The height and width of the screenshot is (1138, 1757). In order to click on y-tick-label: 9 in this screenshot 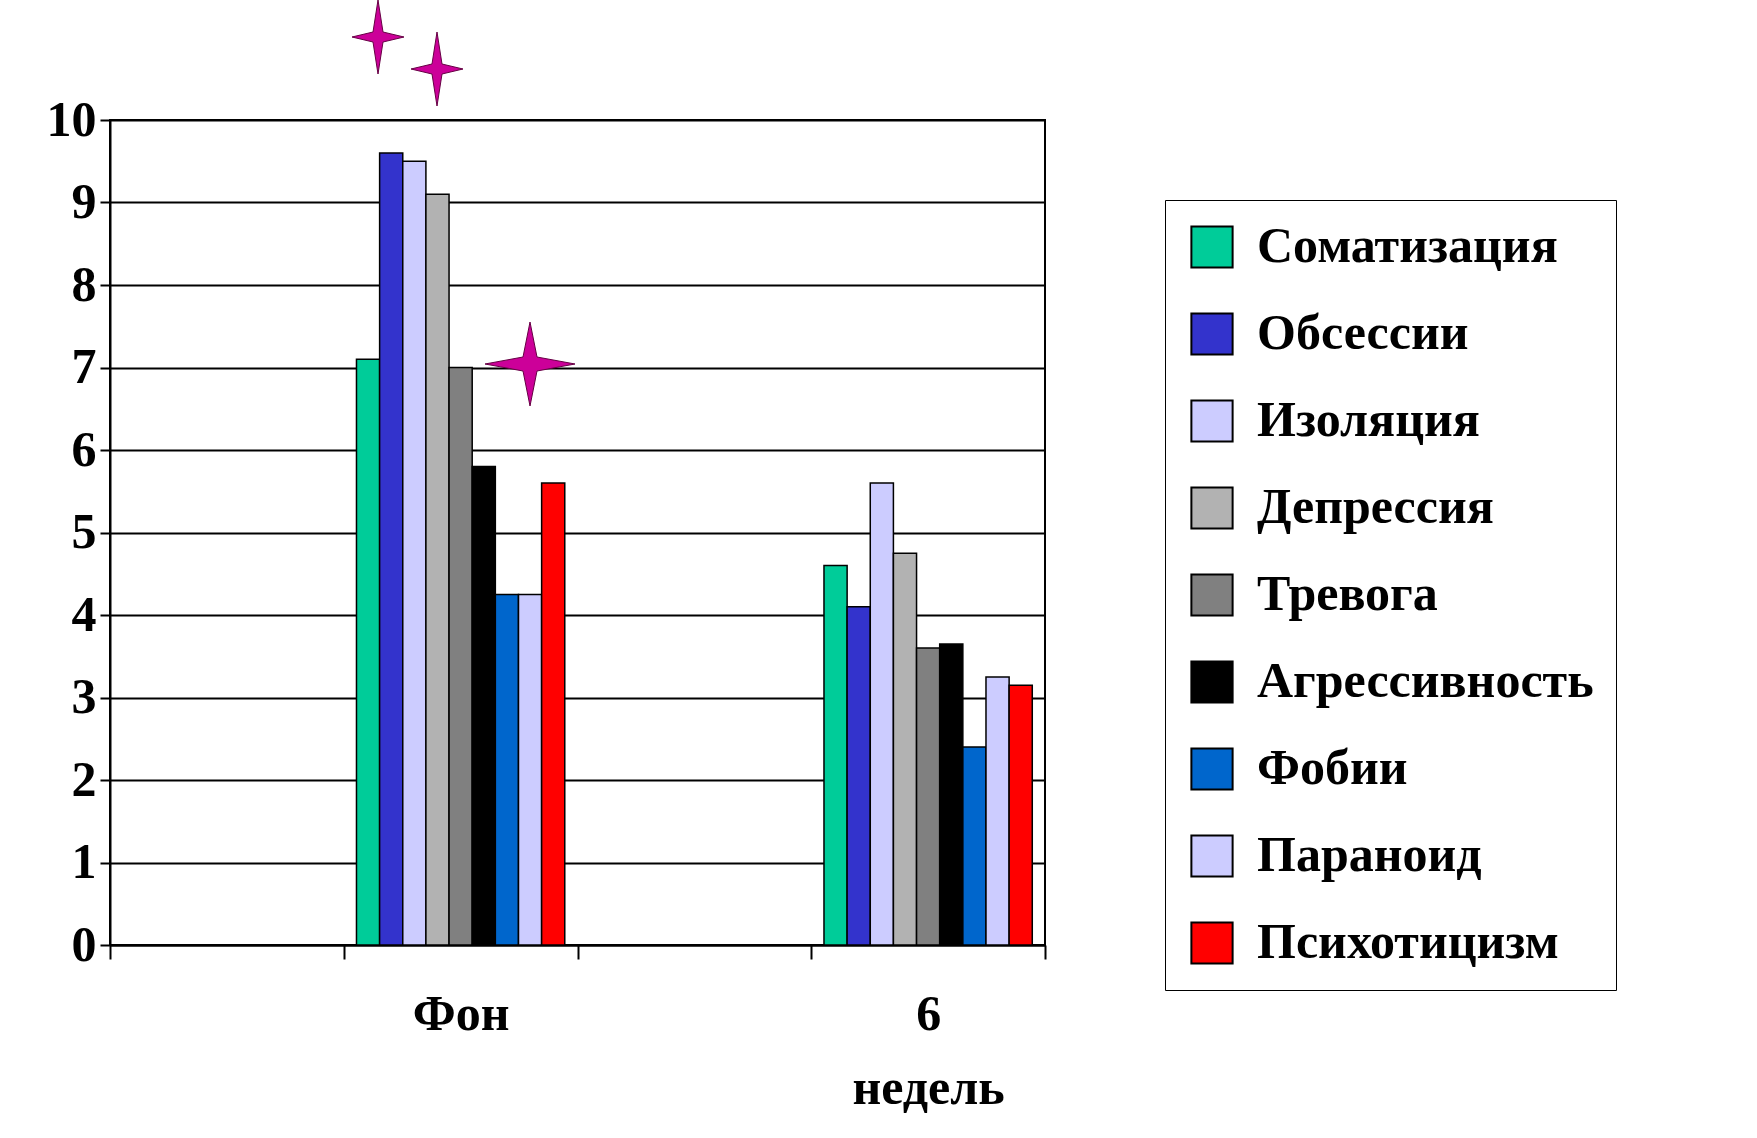, I will do `click(84, 201)`.